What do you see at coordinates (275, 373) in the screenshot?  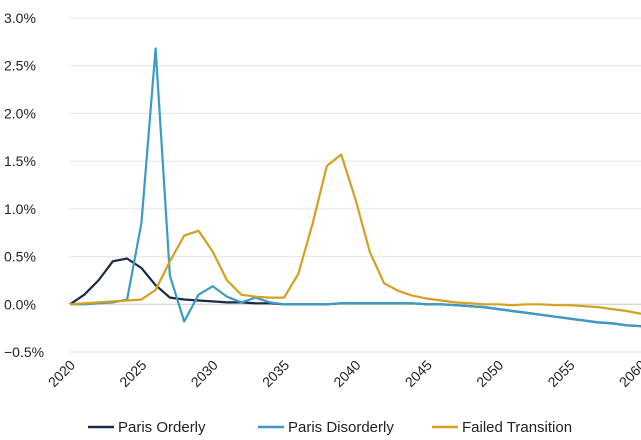 I see `x-tick-label: 2035` at bounding box center [275, 373].